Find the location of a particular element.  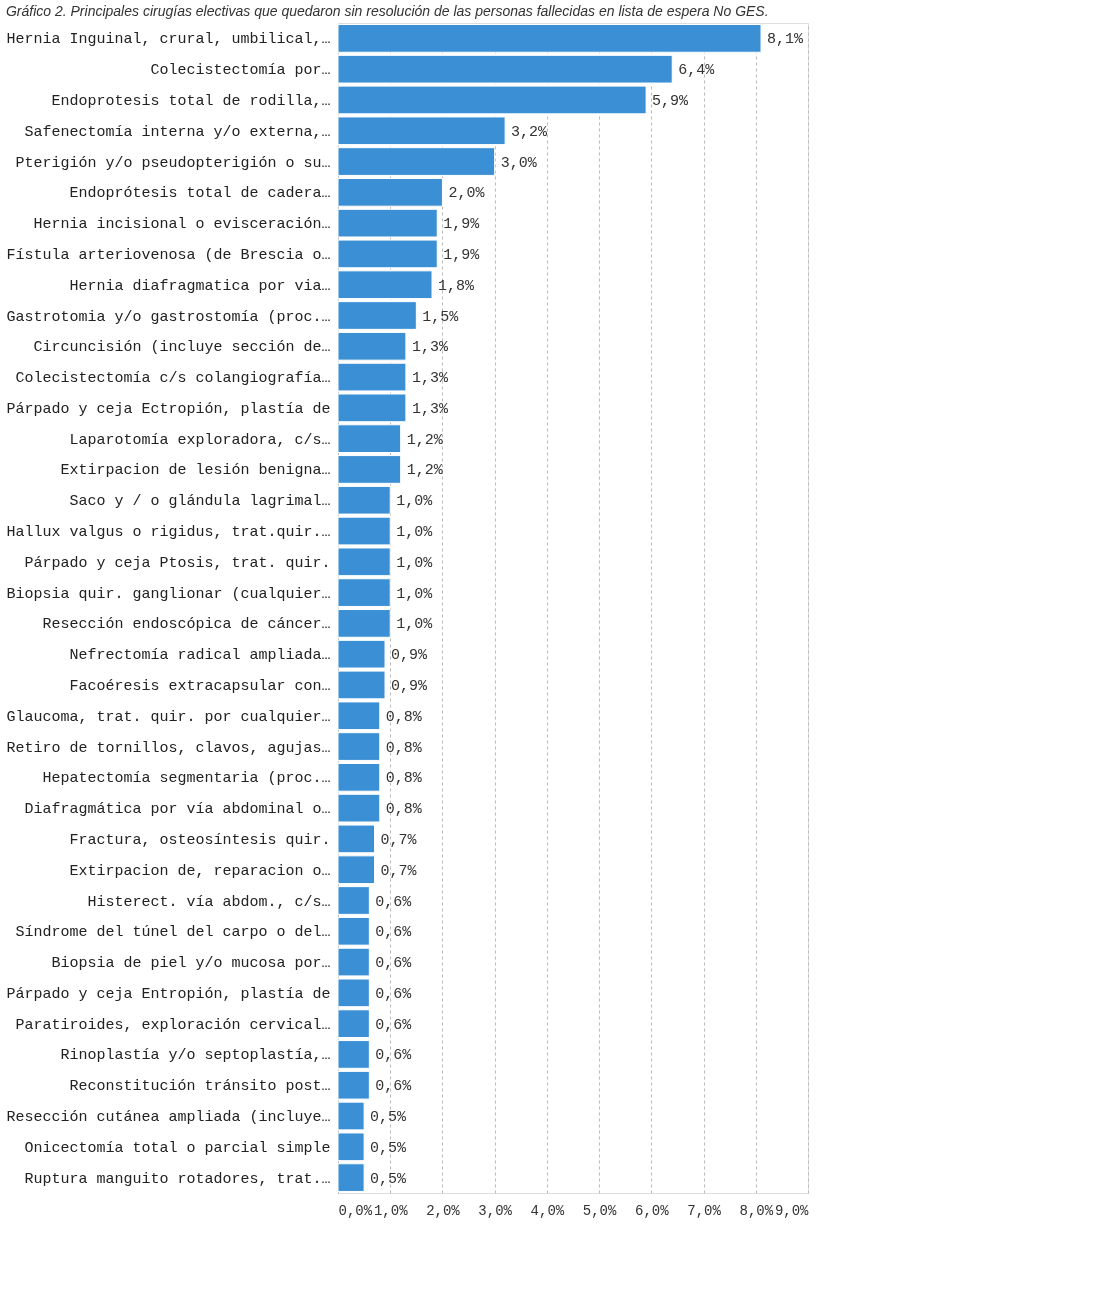

y-tick-label: Párpado y ceja Entropión, plastía de is located at coordinates (168, 994).